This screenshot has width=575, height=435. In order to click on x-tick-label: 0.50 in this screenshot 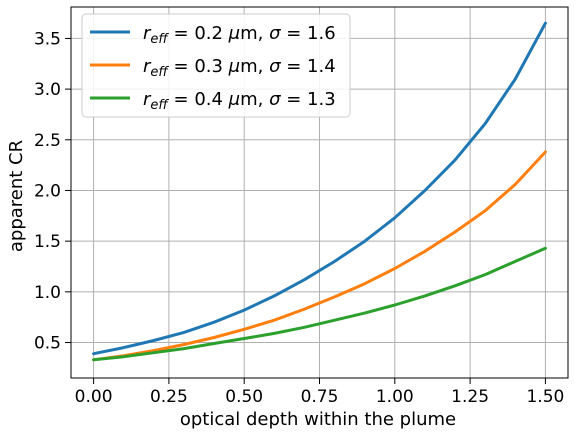, I will do `click(244, 397)`.